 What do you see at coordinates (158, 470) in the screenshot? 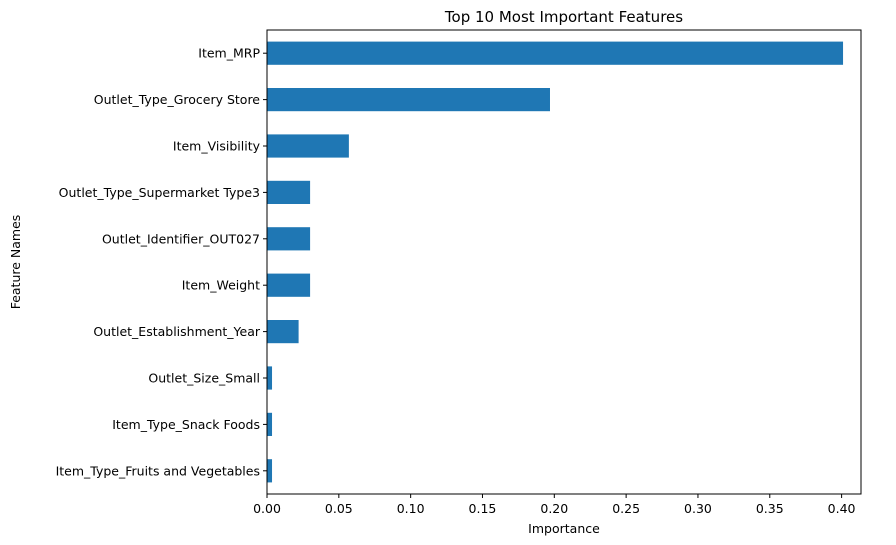
I see `y-tick-label: Item_Type_Fruits and Vegetables` at bounding box center [158, 470].